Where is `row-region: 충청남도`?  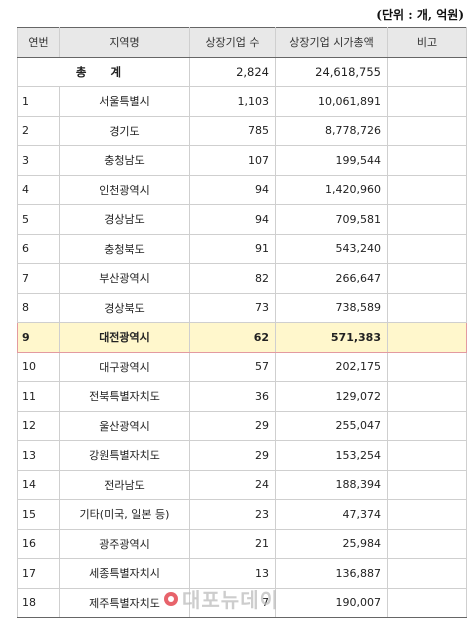 row-region: 충청남도 is located at coordinates (124, 160).